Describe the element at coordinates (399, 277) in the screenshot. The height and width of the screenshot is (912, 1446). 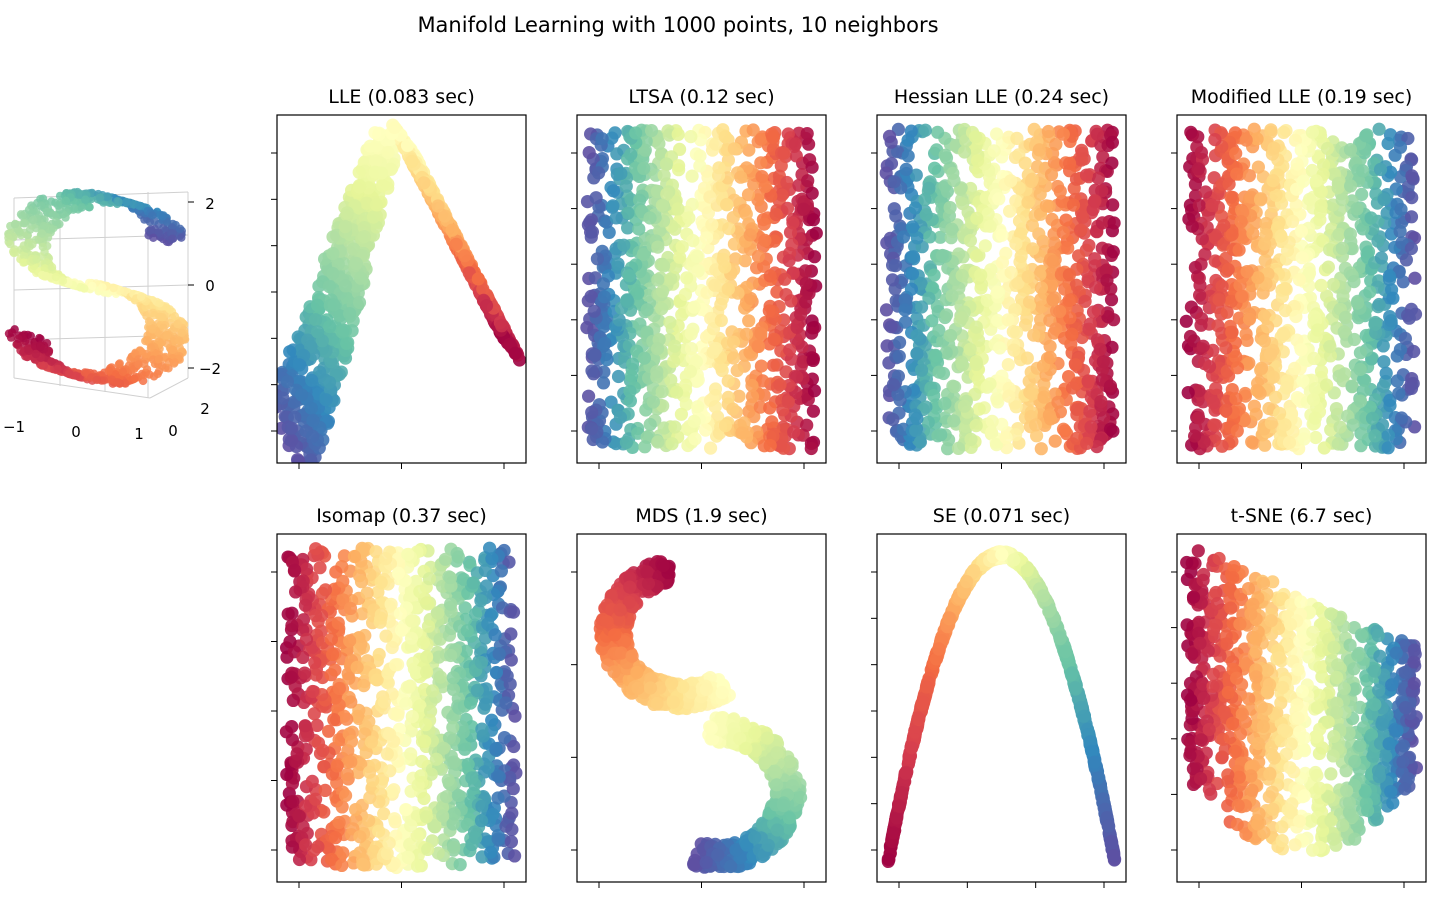
I see `panel-lle: LLE (0.083 sec)` at that location.